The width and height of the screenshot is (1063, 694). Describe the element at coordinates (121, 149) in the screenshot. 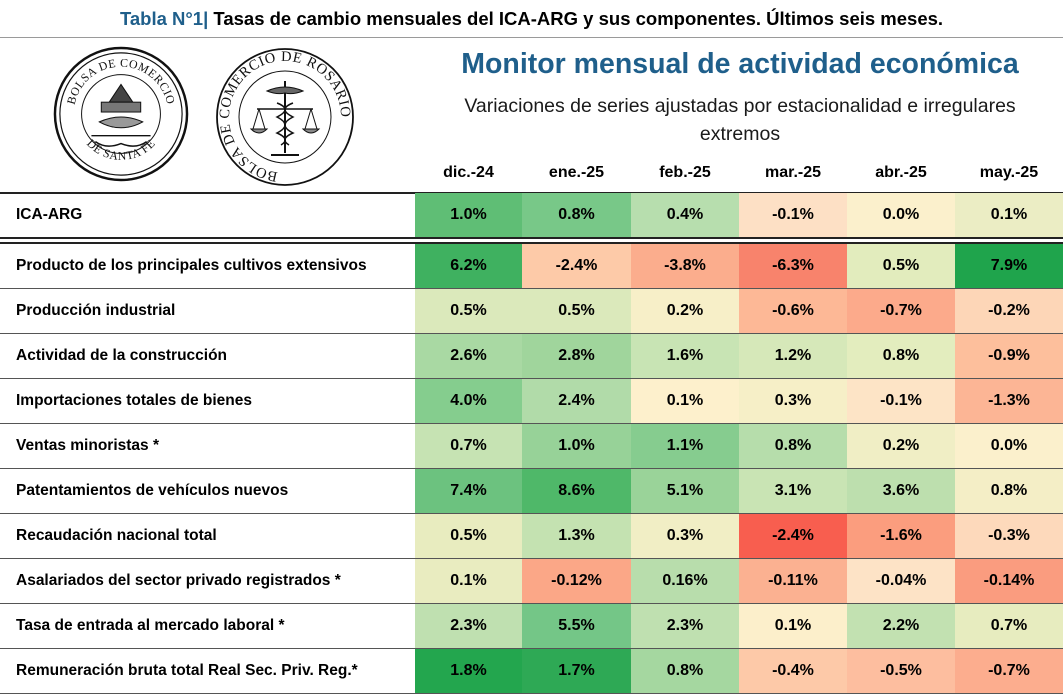

I see `svg-text: DE SANTA FE` at that location.